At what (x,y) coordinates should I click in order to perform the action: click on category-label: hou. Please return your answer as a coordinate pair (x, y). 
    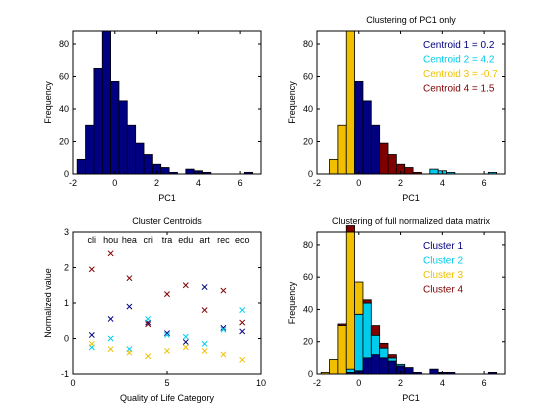
    Looking at the image, I should click on (110, 240).